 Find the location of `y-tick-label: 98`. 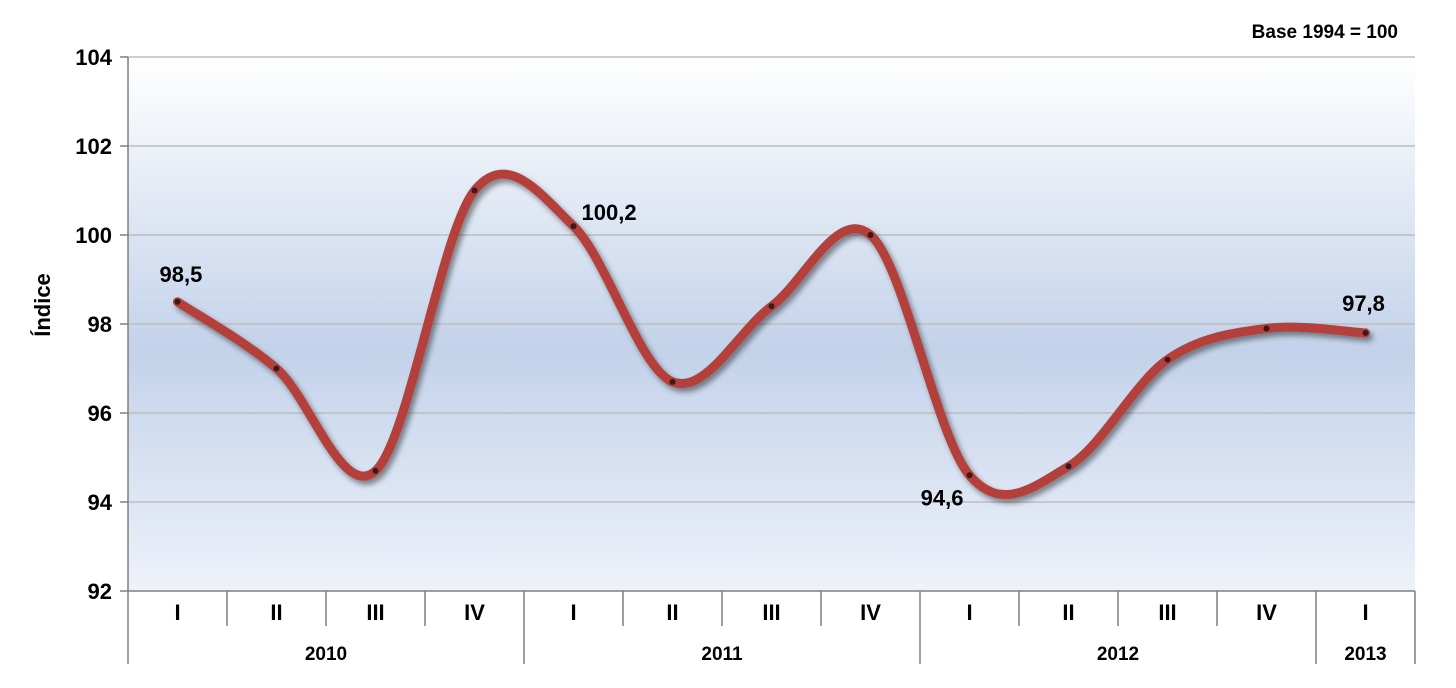

y-tick-label: 98 is located at coordinates (100, 324).